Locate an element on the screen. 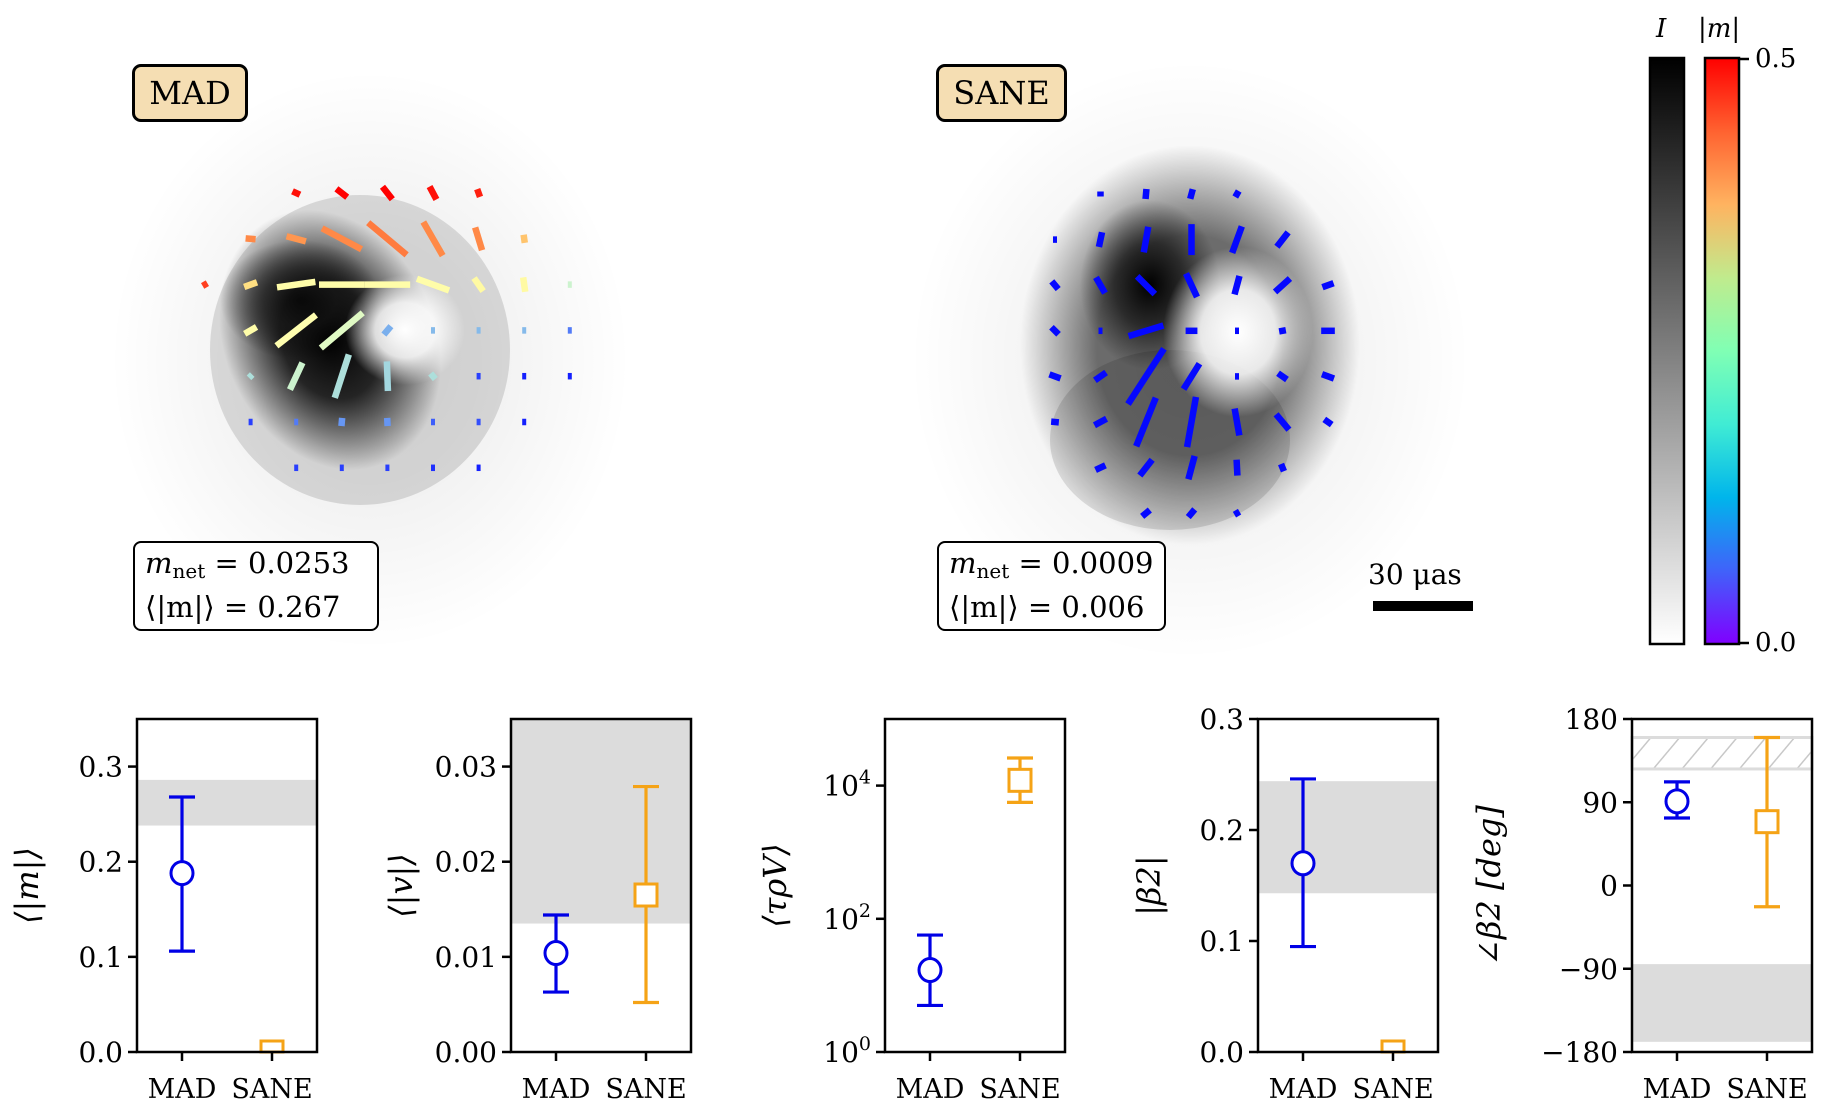 This screenshot has height=1109, width=1828. polarization-colorbar is located at coordinates (1722, 351).